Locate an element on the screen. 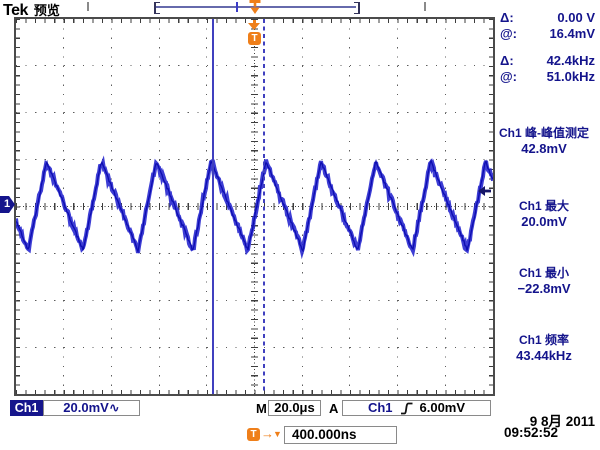  channel1-ground-marker: 1 is located at coordinates (7, 204).